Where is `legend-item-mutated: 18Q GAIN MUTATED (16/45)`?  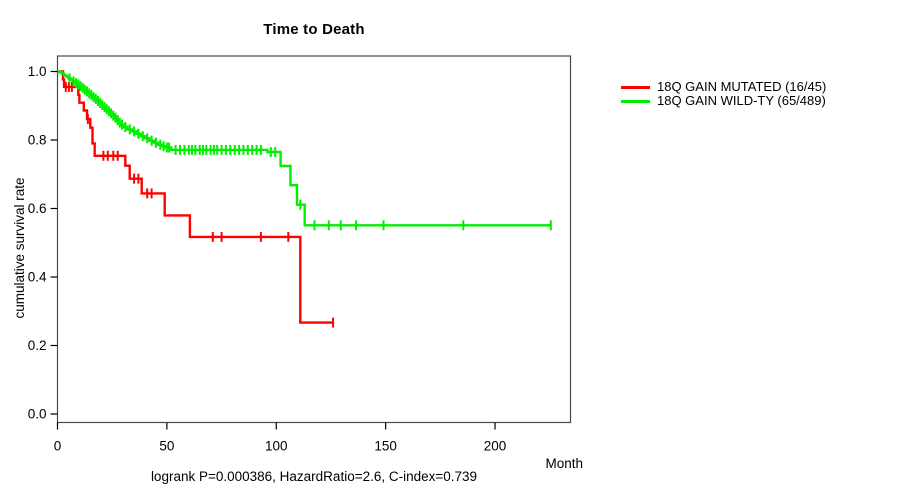 legend-item-mutated: 18Q GAIN MUTATED (16/45) is located at coordinates (723, 87).